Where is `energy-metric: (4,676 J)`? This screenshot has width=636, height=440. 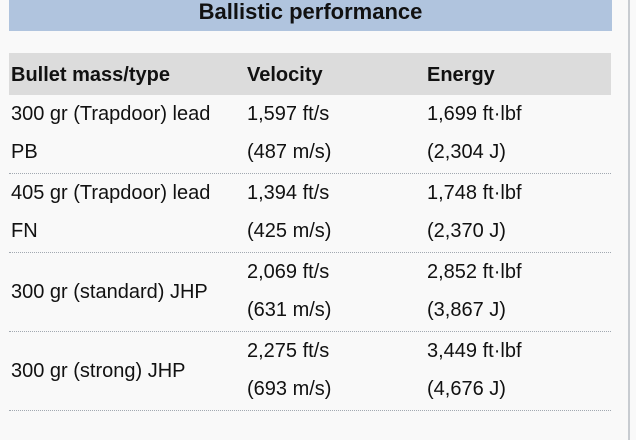 energy-metric: (4,676 J) is located at coordinates (466, 389).